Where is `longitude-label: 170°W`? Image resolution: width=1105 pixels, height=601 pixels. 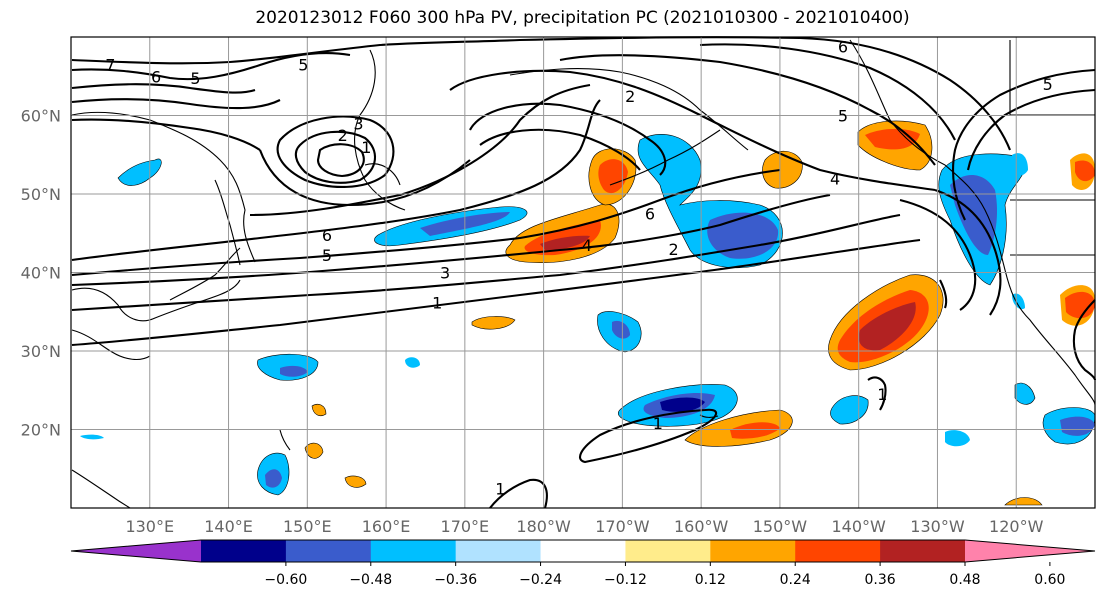 longitude-label: 170°W is located at coordinates (622, 526).